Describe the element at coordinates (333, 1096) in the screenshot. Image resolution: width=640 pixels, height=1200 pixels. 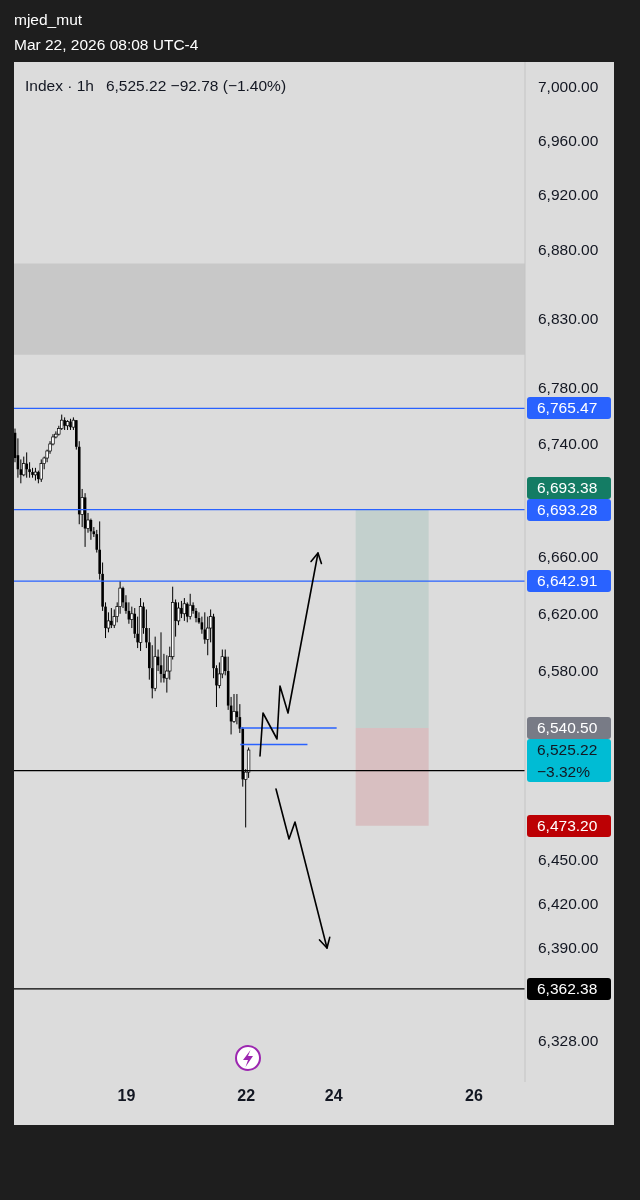
I see `x-tick-label: 24` at that location.